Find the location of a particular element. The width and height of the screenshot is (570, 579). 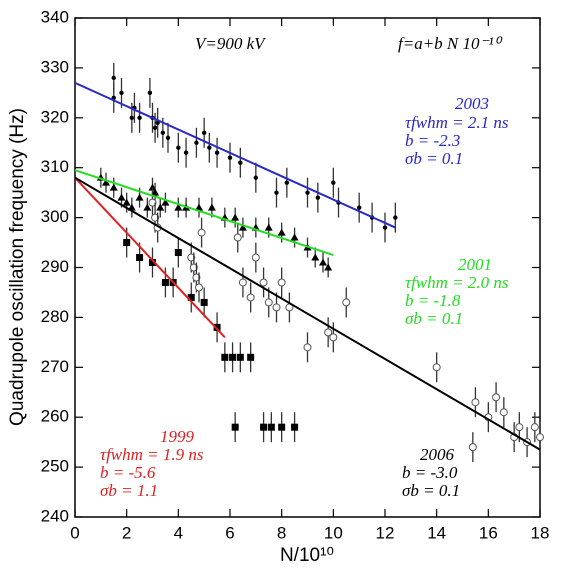

x-tick-label: 4 is located at coordinates (178, 532).